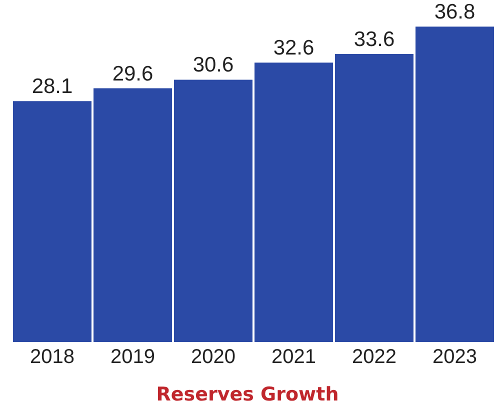 This screenshot has width=495, height=417. What do you see at coordinates (133, 74) in the screenshot?
I see `data-label: 29.6` at bounding box center [133, 74].